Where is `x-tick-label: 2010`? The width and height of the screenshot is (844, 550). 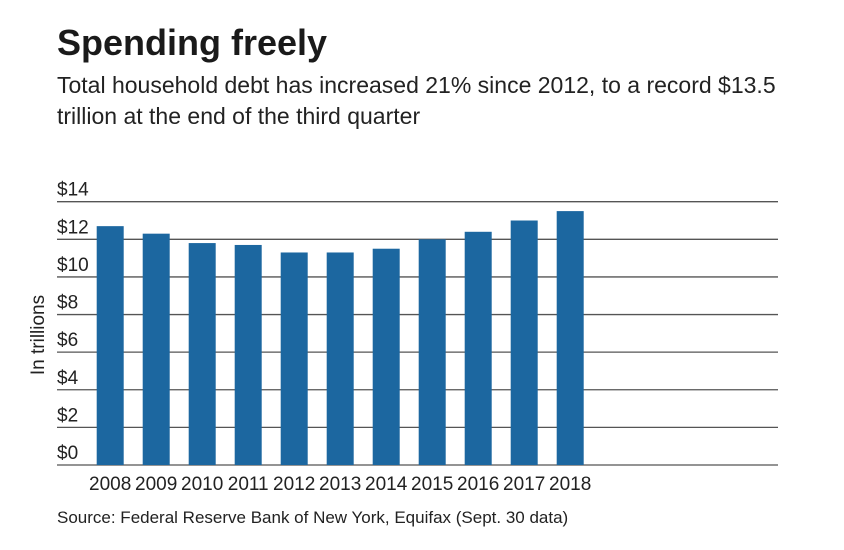 x-tick-label: 2010 is located at coordinates (202, 484).